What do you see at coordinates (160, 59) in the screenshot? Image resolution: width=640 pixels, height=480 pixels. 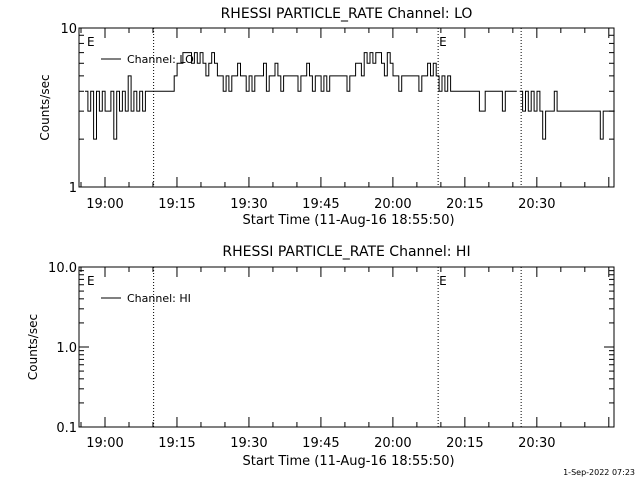 I see `legend-label: Channel: LO` at bounding box center [160, 59].